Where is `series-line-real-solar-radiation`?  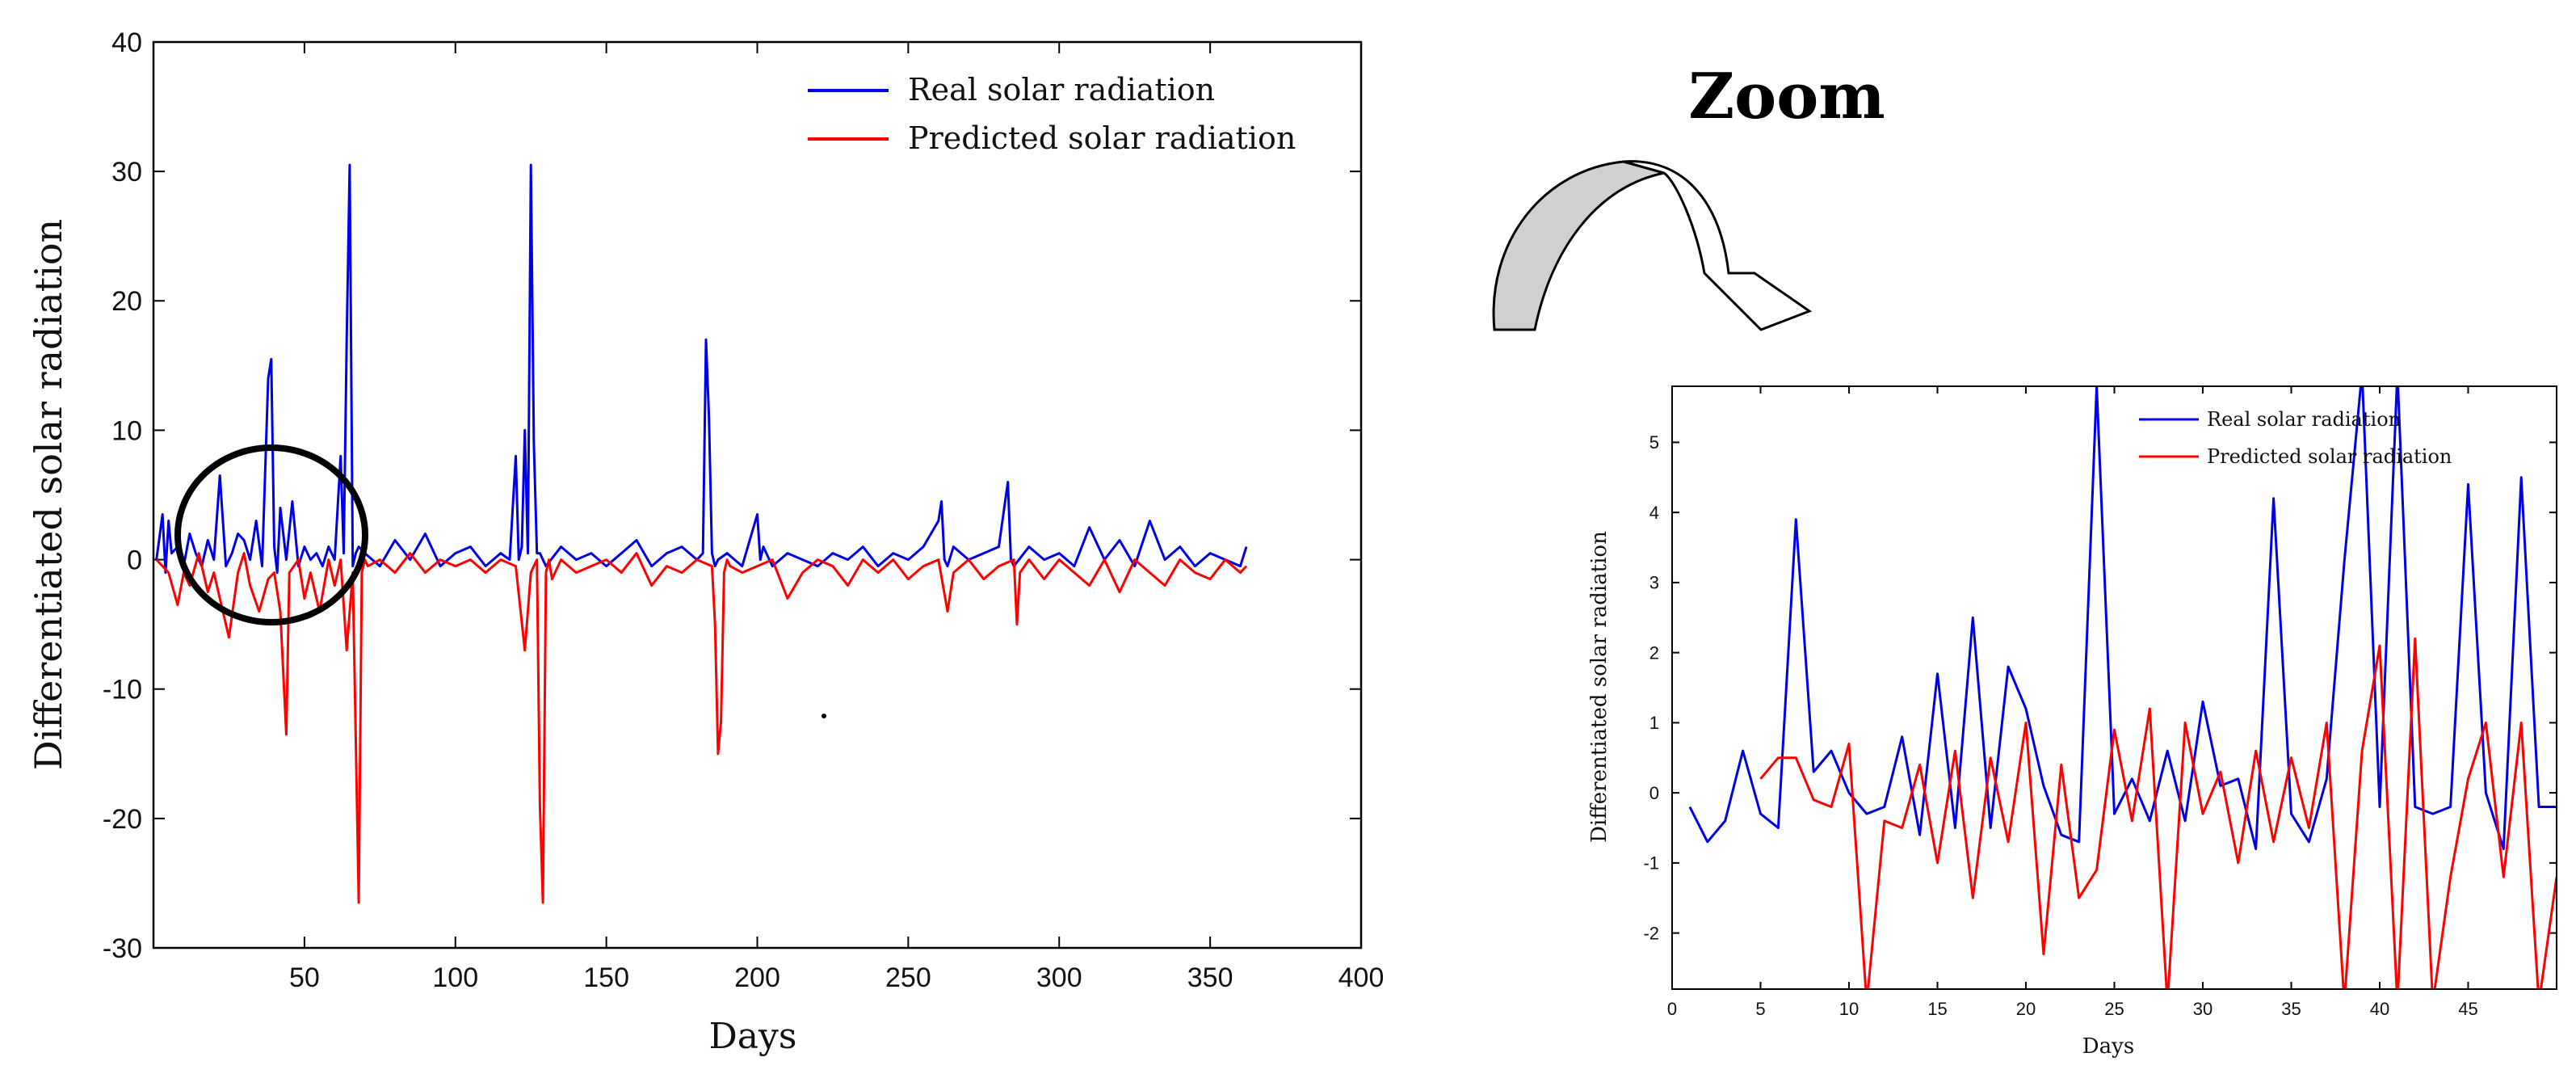 series-line-real-solar-radiation is located at coordinates (2122, 618).